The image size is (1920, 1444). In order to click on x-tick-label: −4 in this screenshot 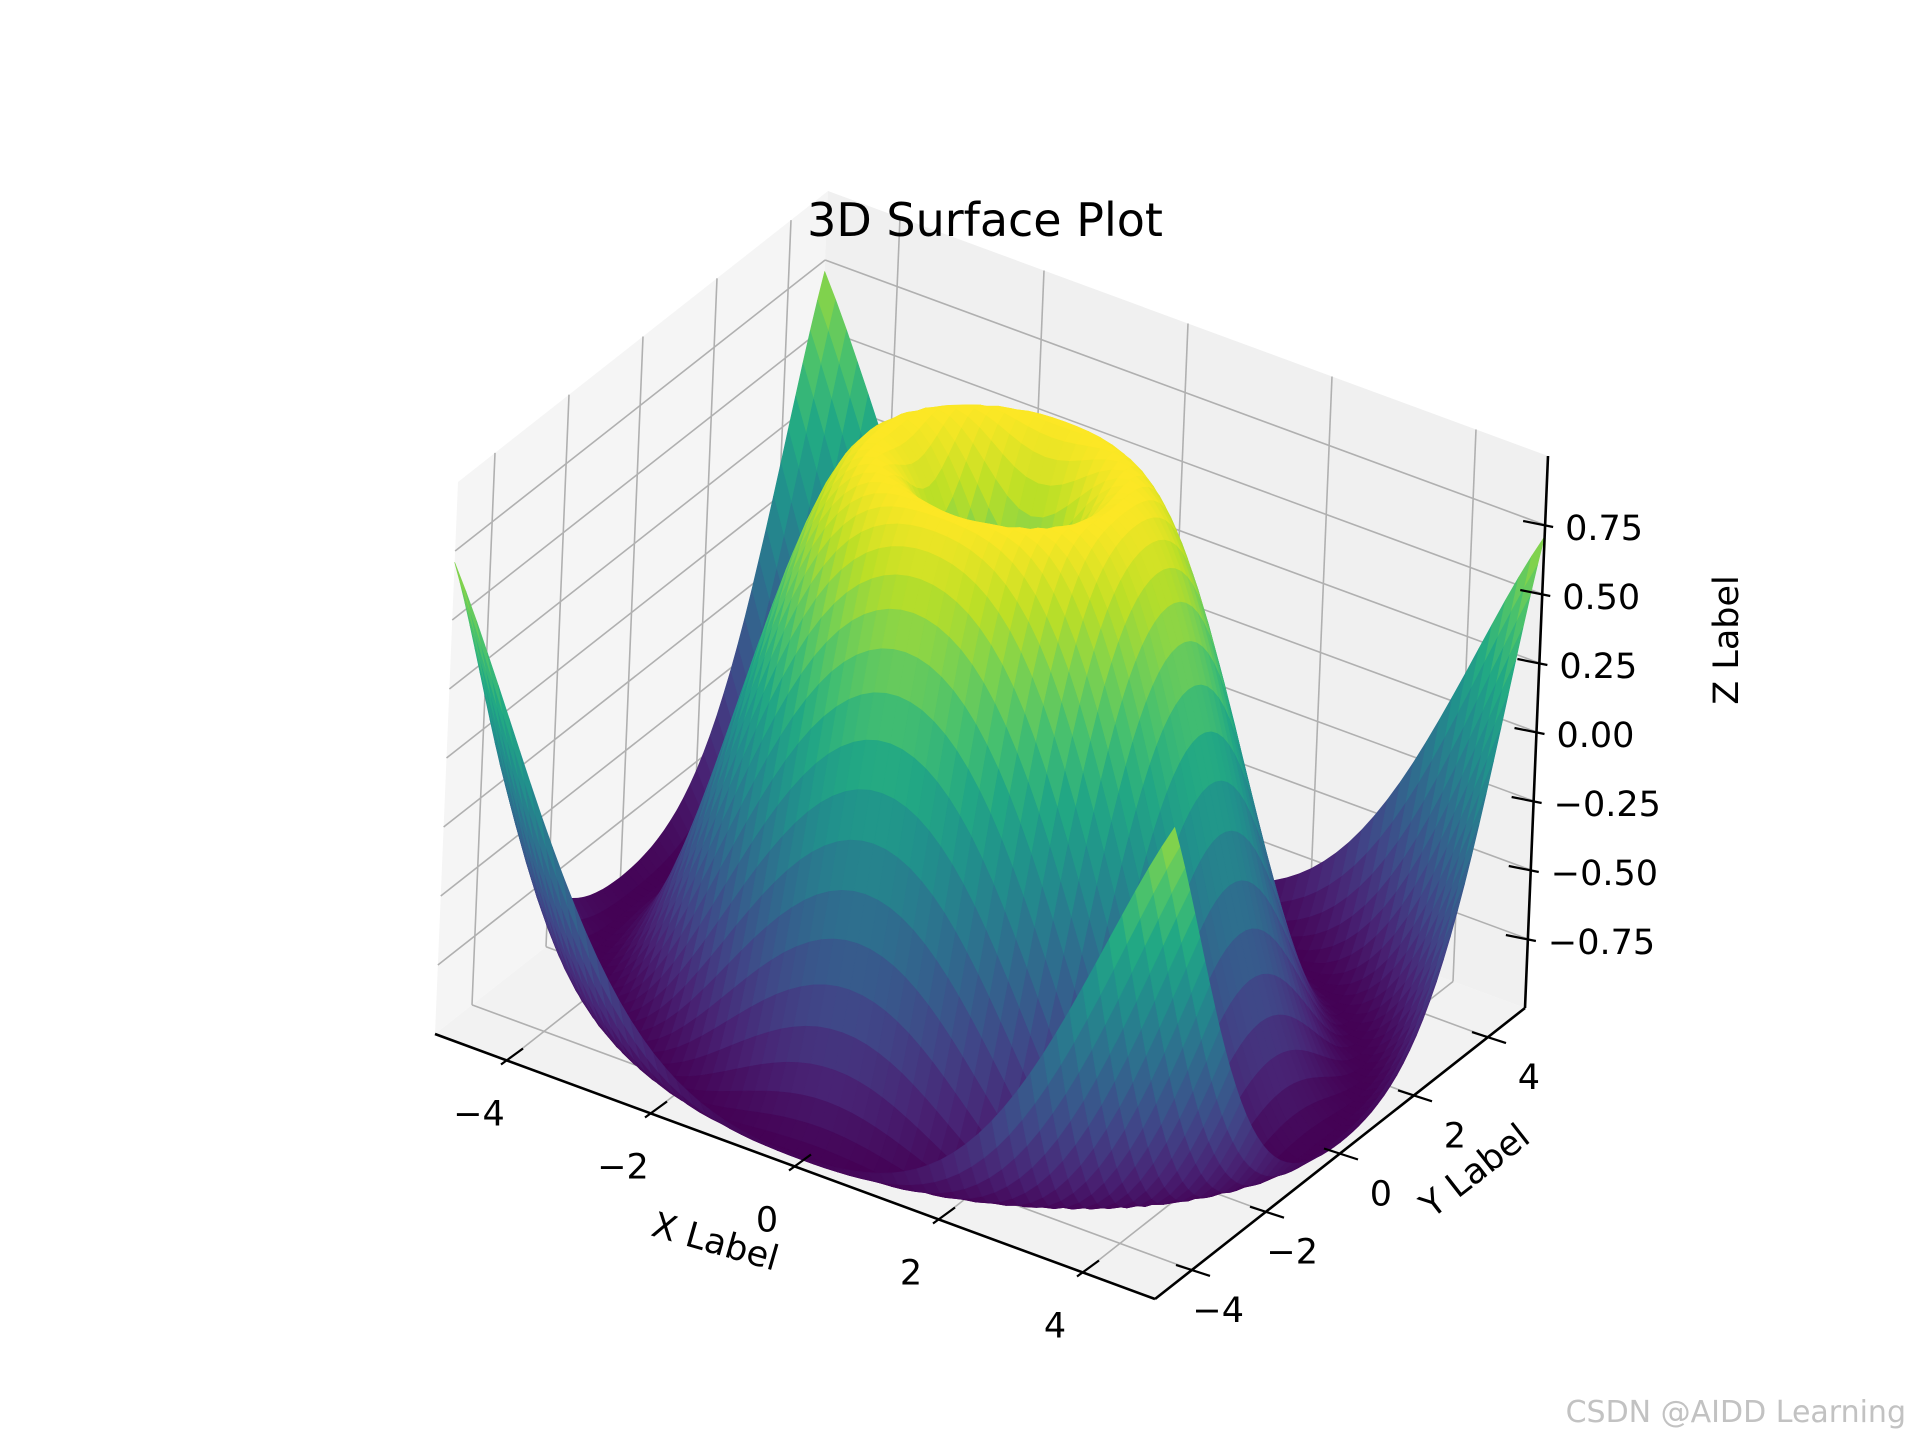, I will do `click(479, 1115)`.